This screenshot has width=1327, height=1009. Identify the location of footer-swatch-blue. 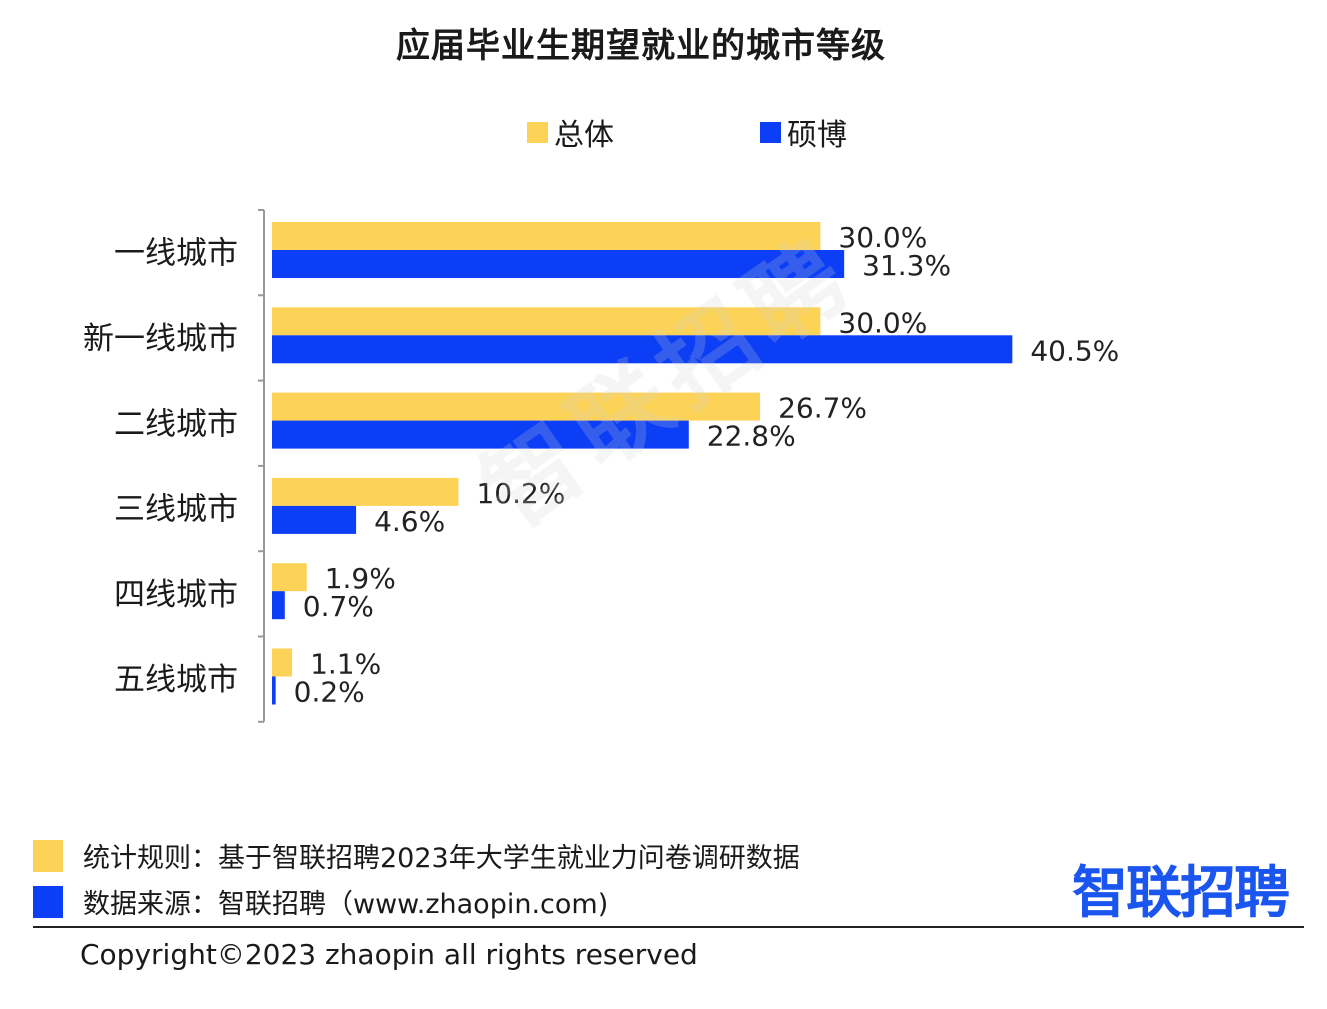
(48, 901).